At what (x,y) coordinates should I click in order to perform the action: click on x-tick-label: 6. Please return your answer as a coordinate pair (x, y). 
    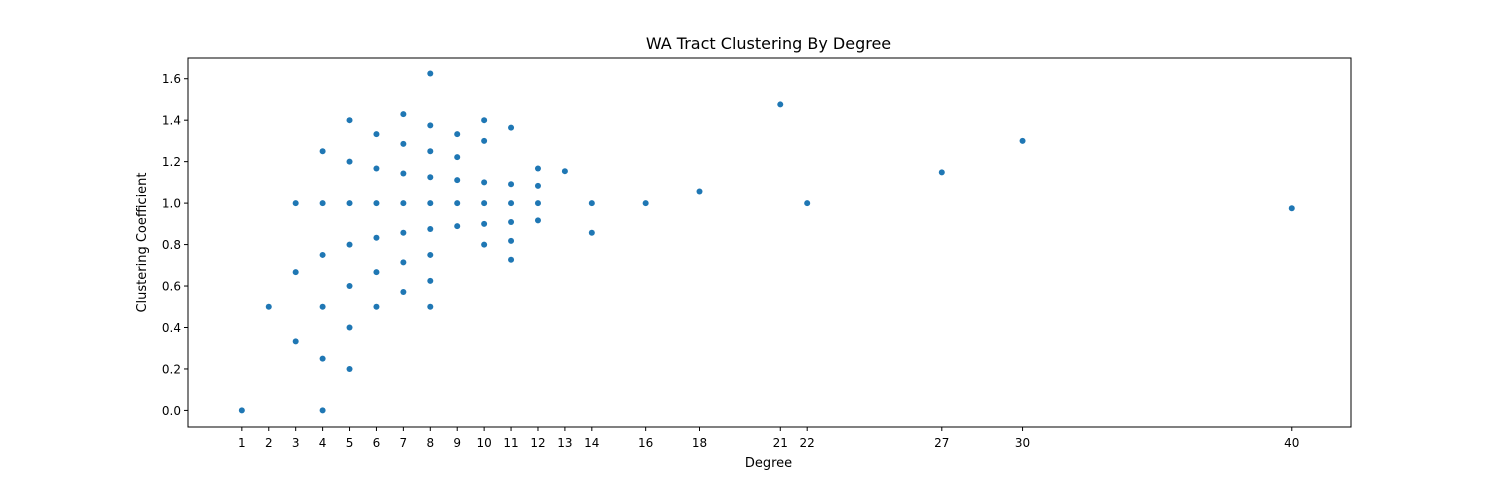
    Looking at the image, I should click on (377, 443).